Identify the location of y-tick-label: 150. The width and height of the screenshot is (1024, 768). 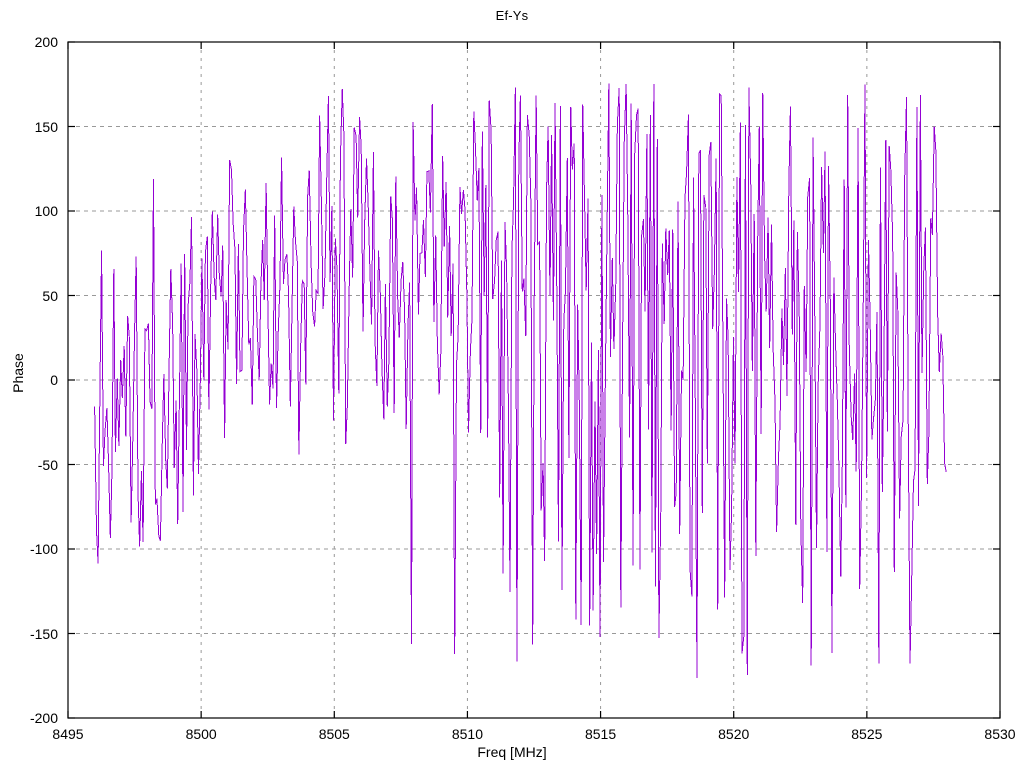
(46, 126).